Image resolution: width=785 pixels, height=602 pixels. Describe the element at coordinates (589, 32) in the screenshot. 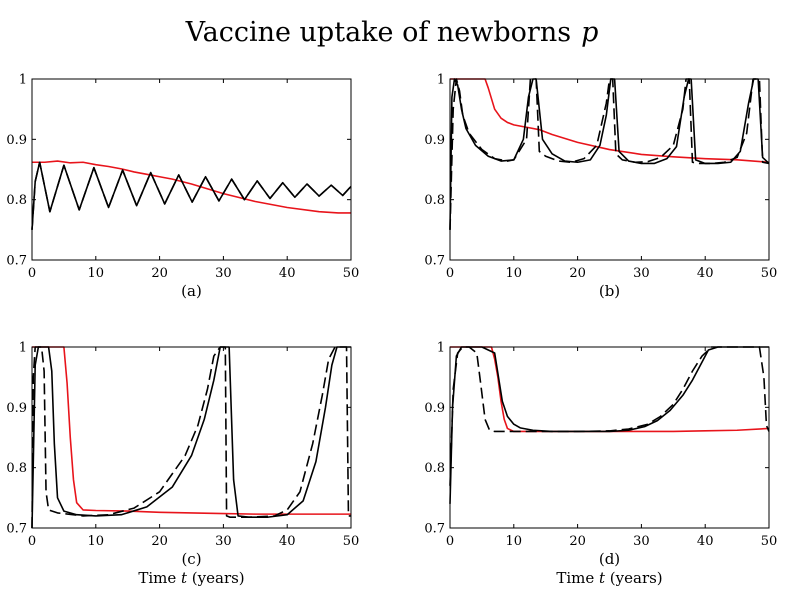

I see `figure-title-var: p` at that location.